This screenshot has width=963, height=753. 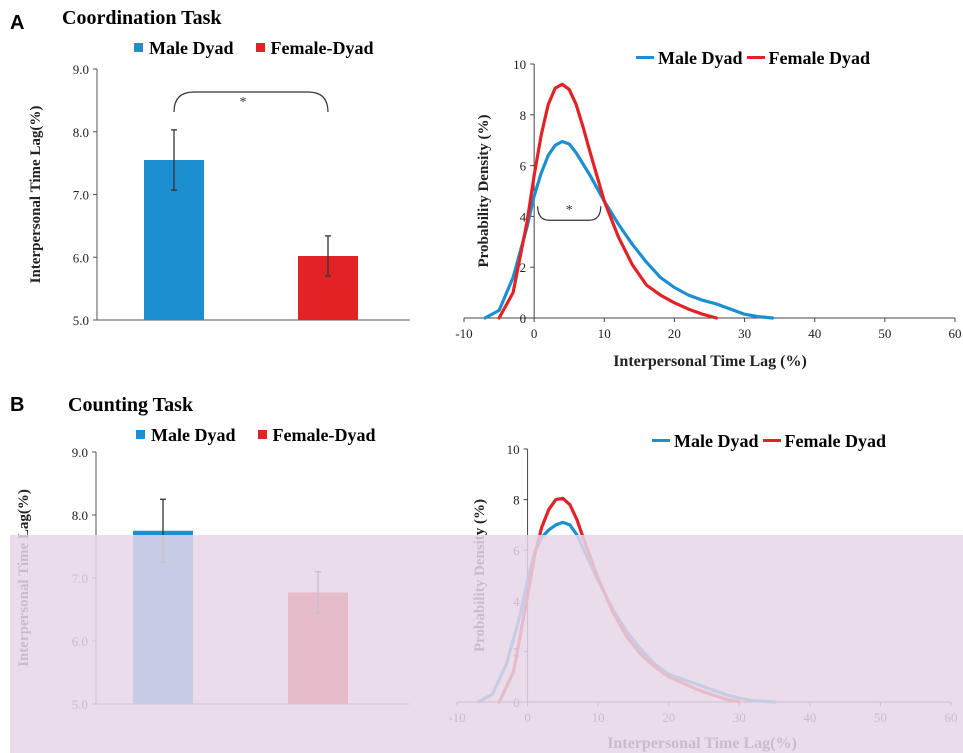 I want to click on y-tick-label: 6.0, so click(x=81, y=257).